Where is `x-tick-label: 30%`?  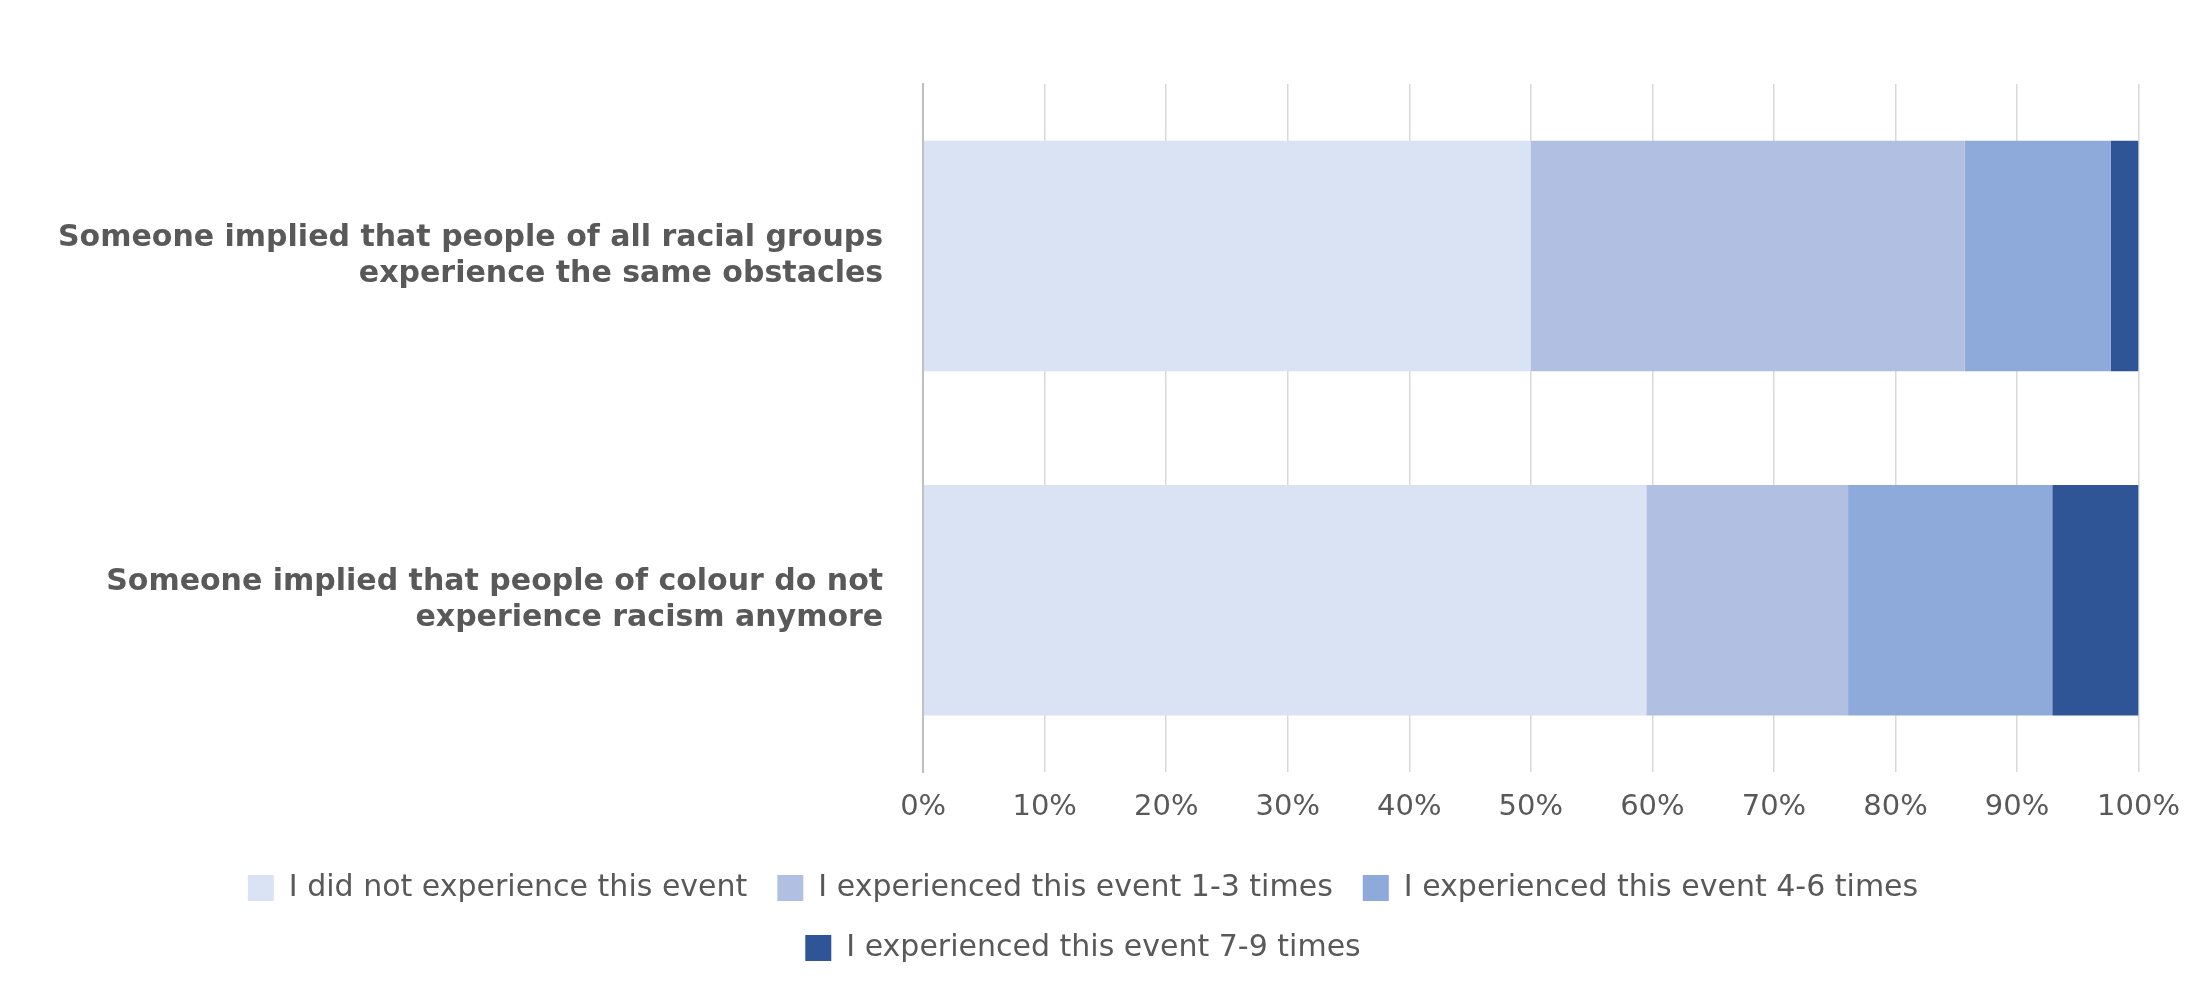 x-tick-label: 30% is located at coordinates (1287, 805).